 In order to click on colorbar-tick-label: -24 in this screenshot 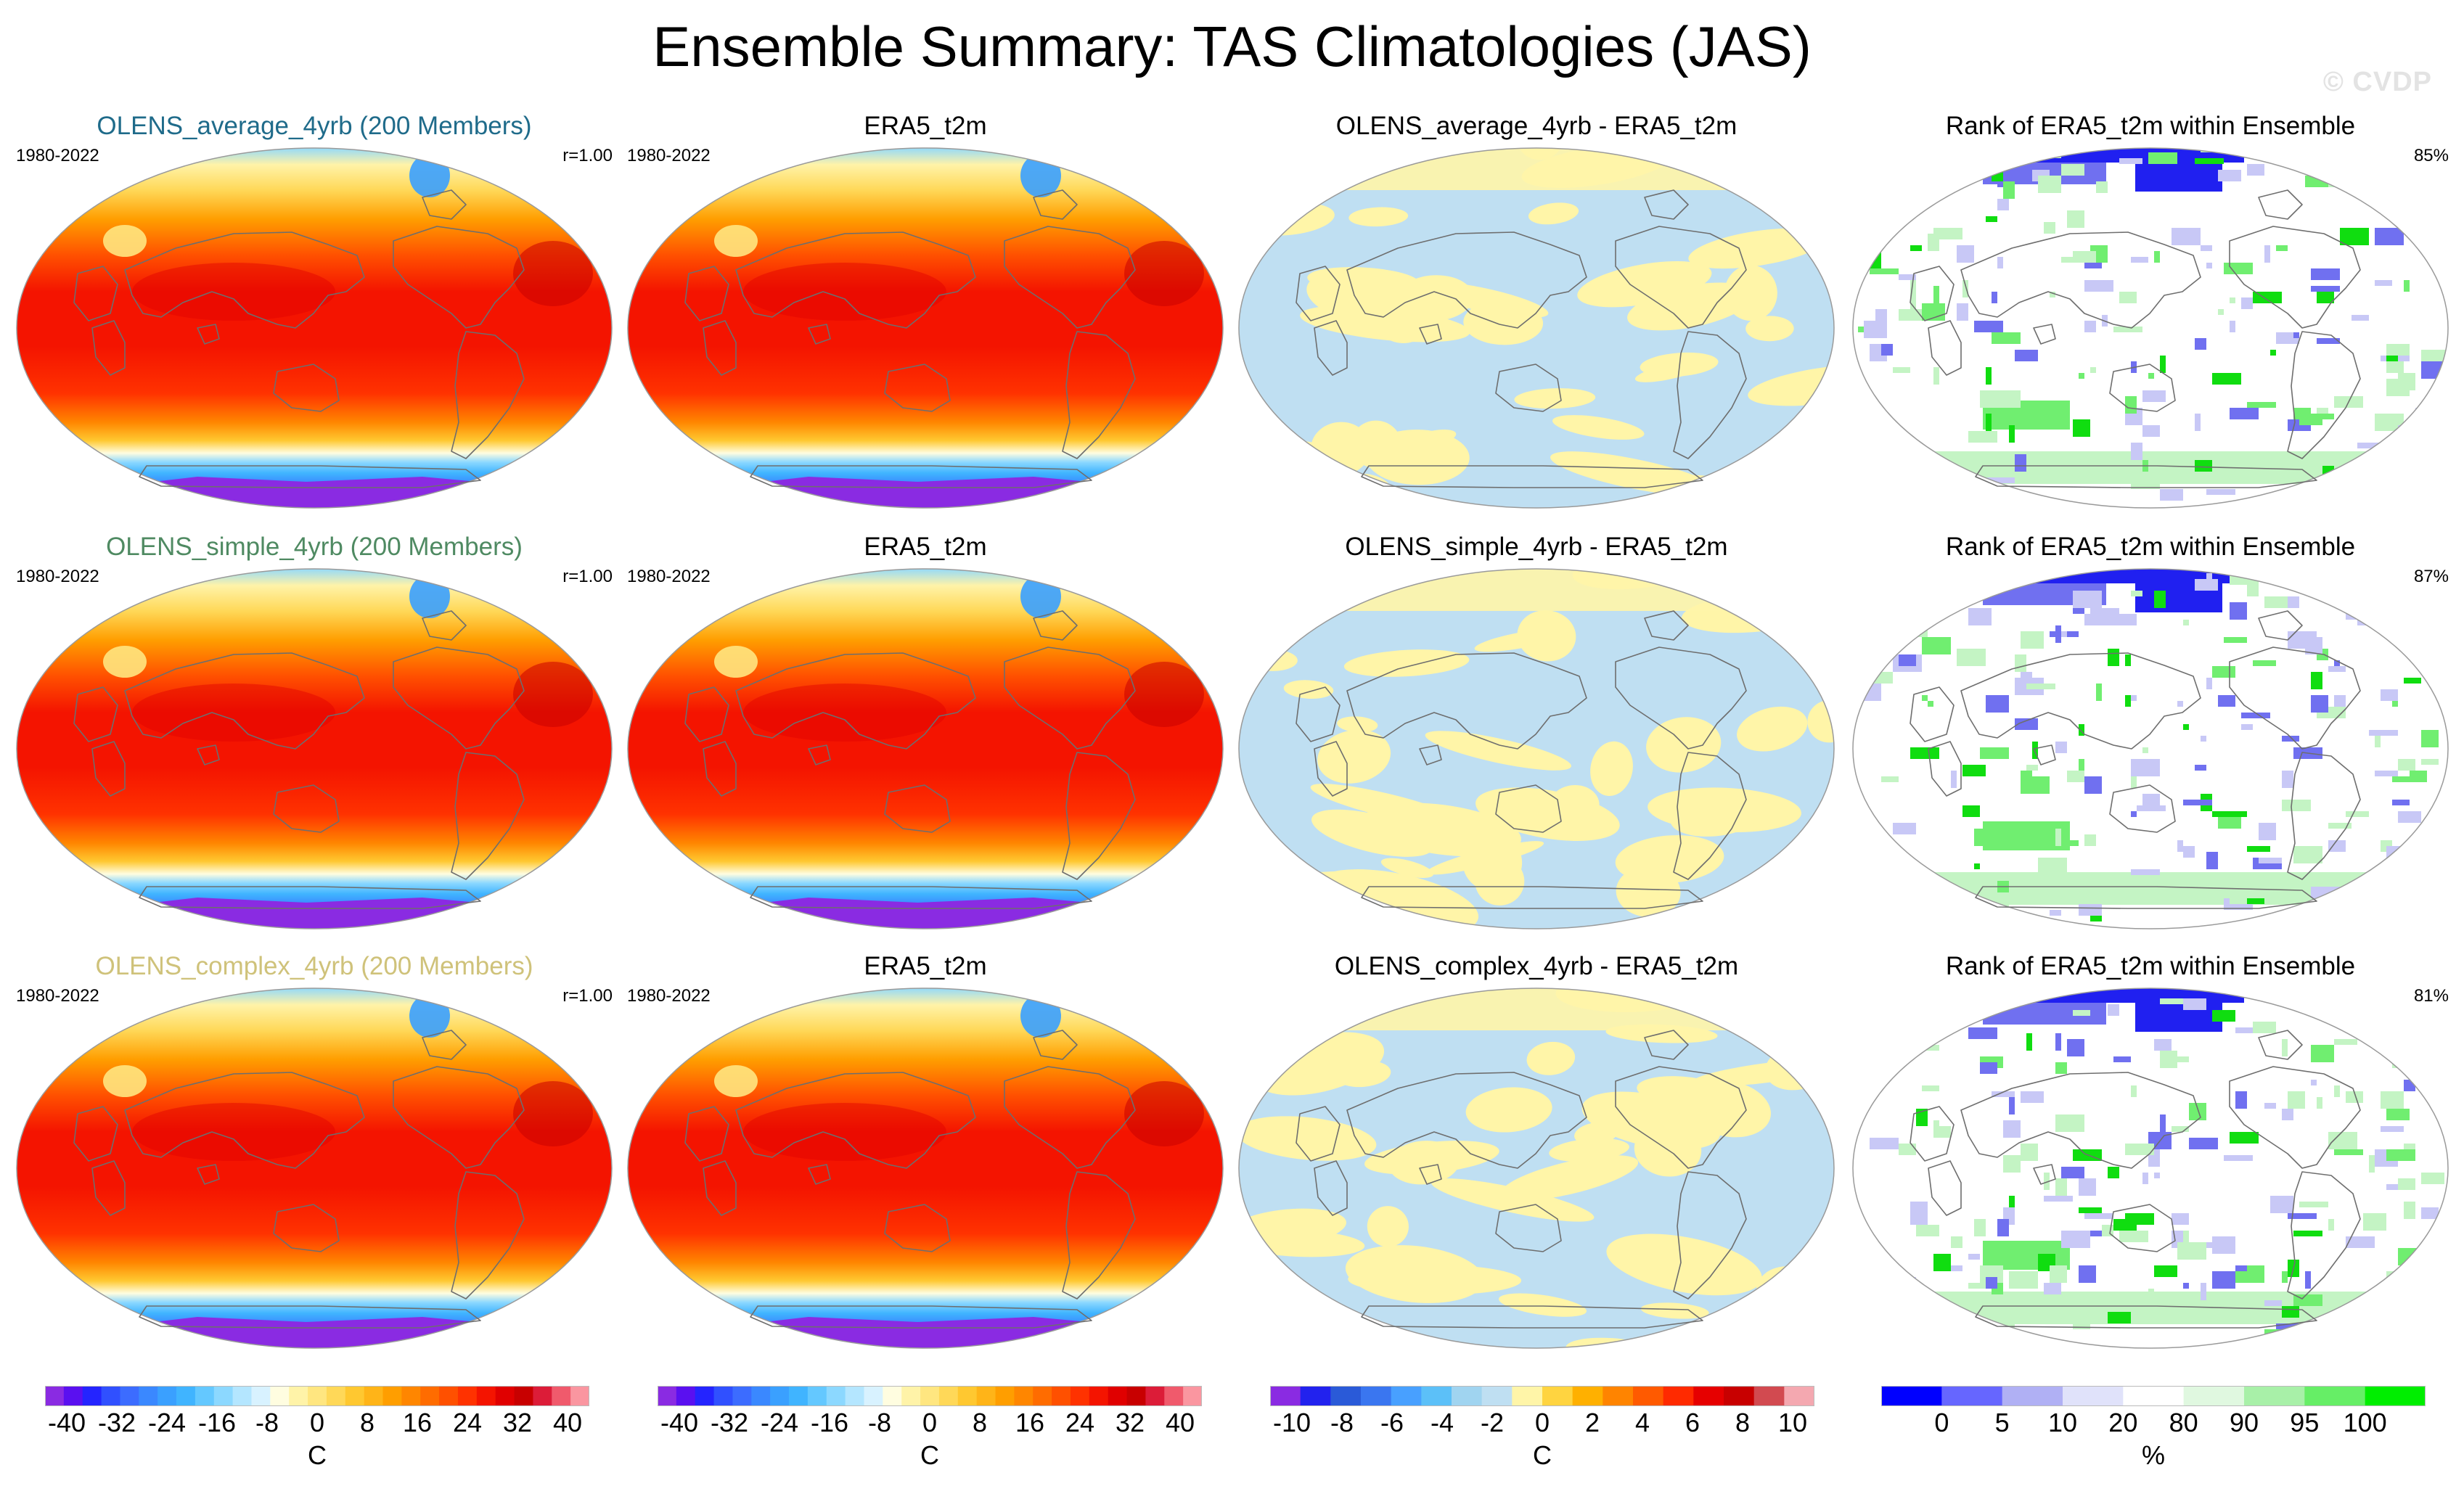, I will do `click(779, 1422)`.